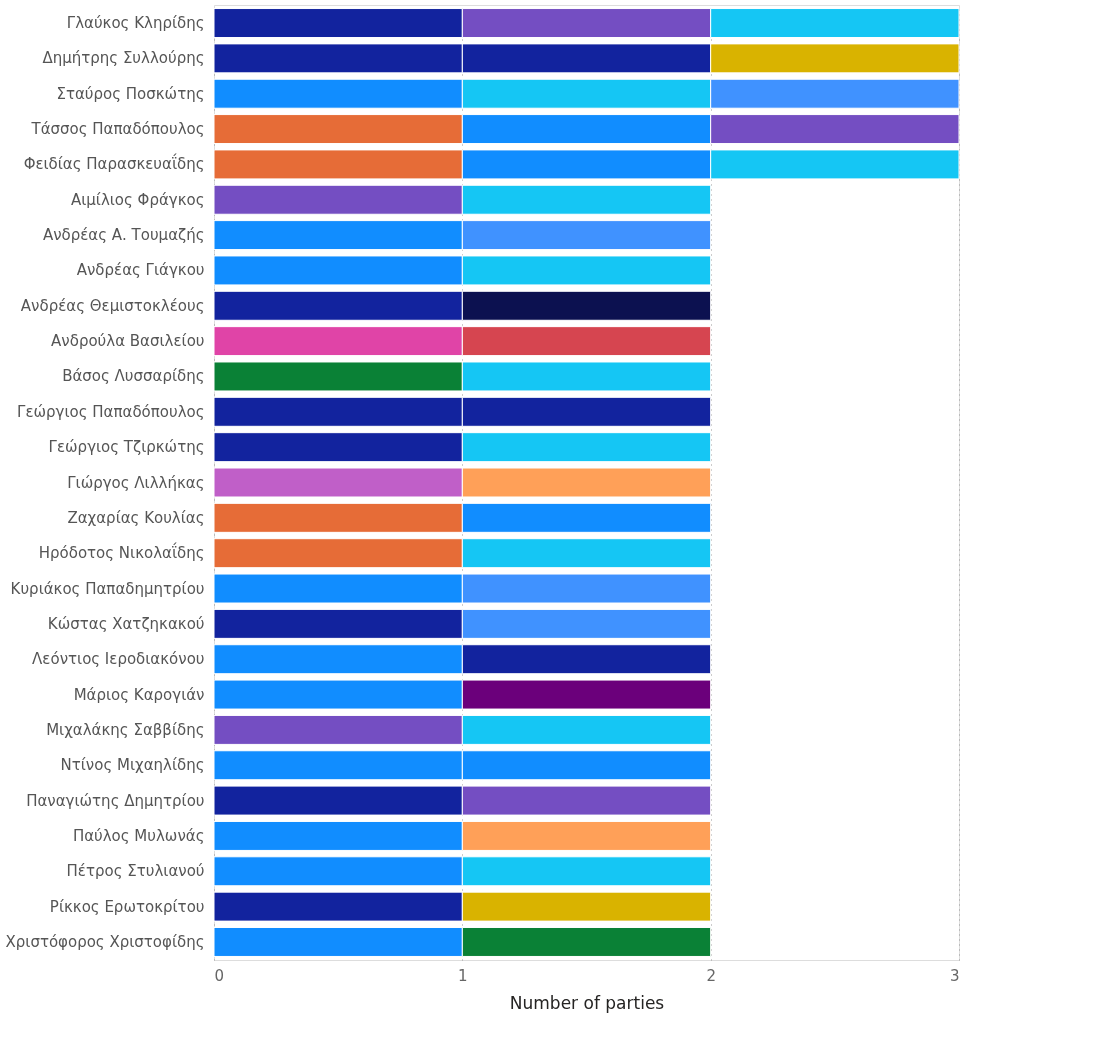  I want to click on y-tick-label: Παναγιώτης Δημητρίου, so click(115, 800).